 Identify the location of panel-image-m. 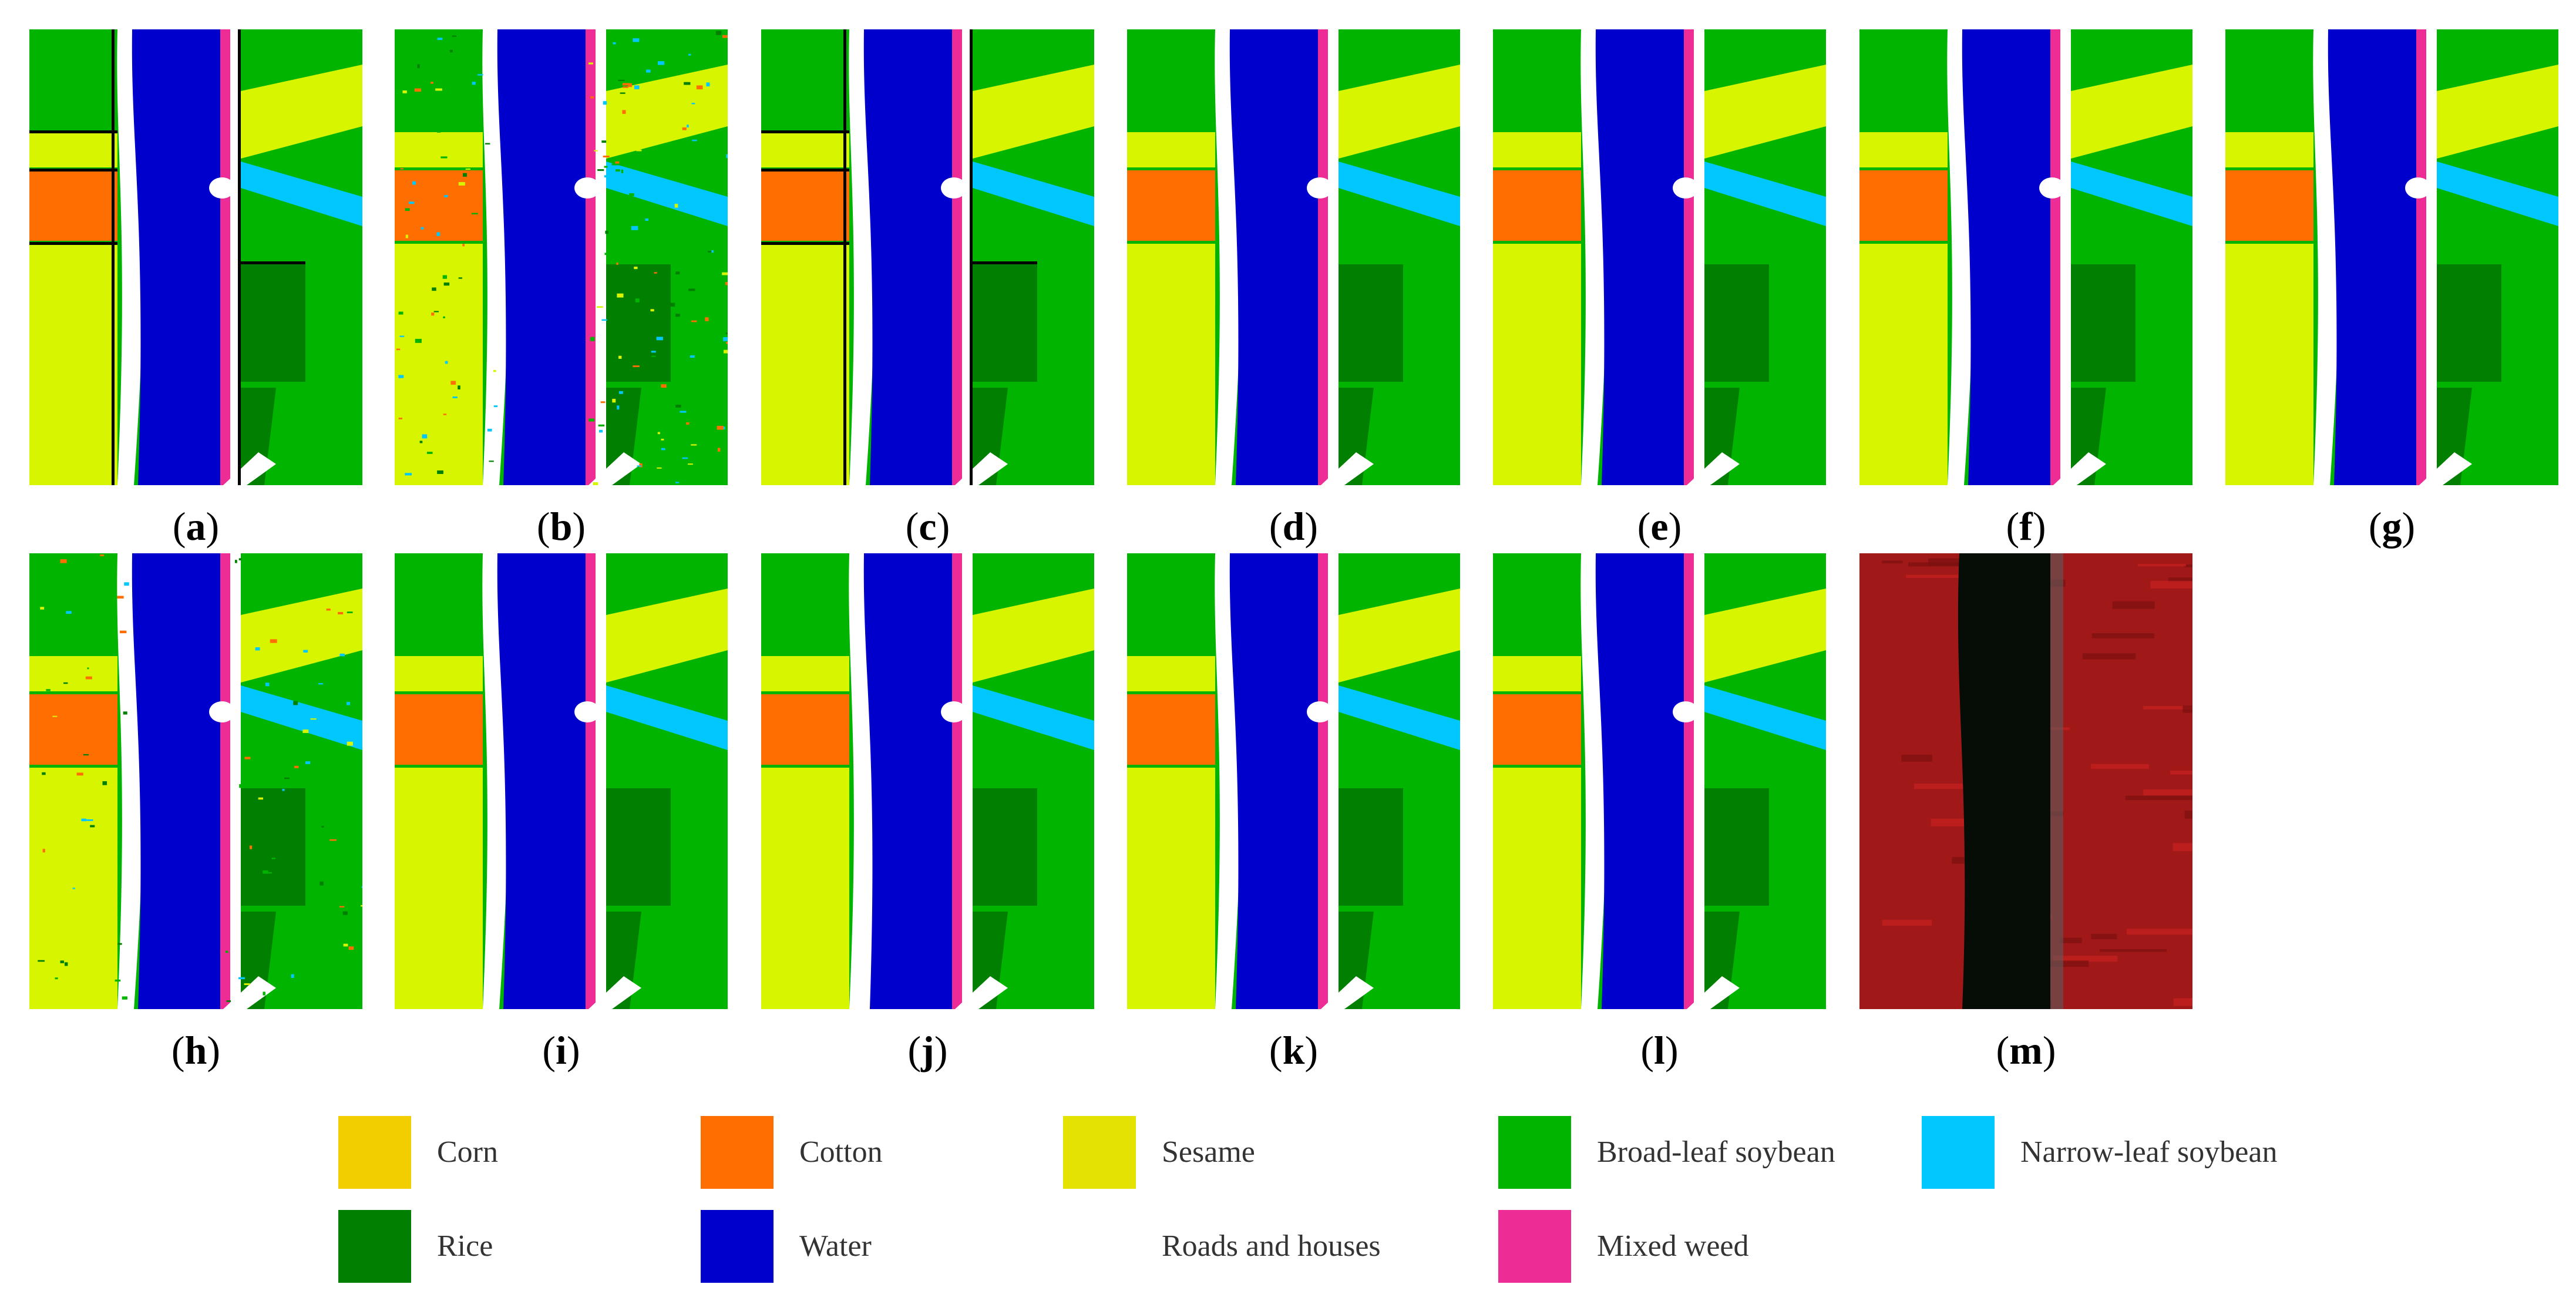
(2026, 781).